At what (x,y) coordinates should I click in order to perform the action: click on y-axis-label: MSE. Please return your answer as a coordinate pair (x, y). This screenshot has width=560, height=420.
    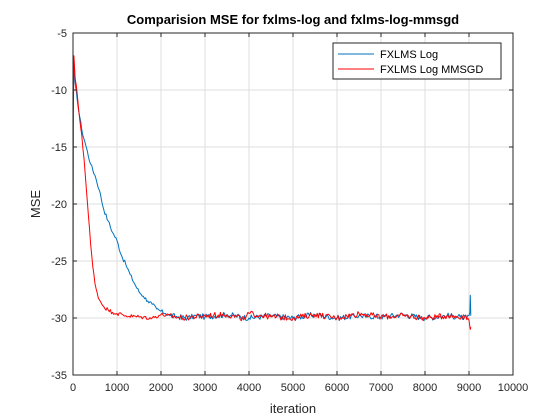
    Looking at the image, I should click on (35, 204).